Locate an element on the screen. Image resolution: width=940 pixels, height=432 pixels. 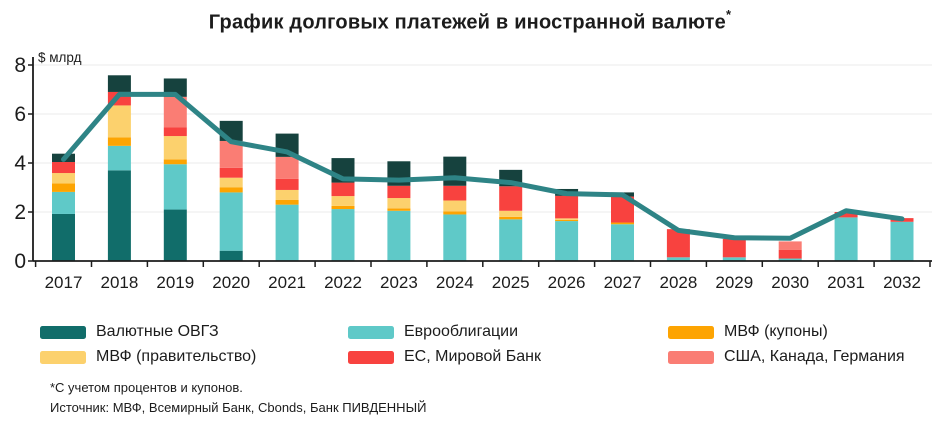
footnote-marker: * is located at coordinates (728, 14).